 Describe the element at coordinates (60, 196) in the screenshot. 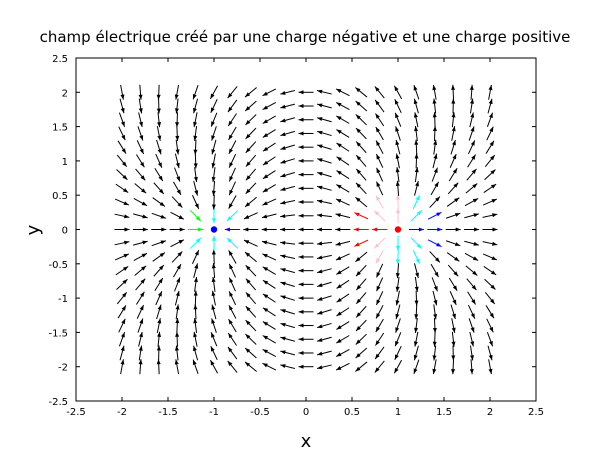

I see `y-tick-label: 0.5` at that location.